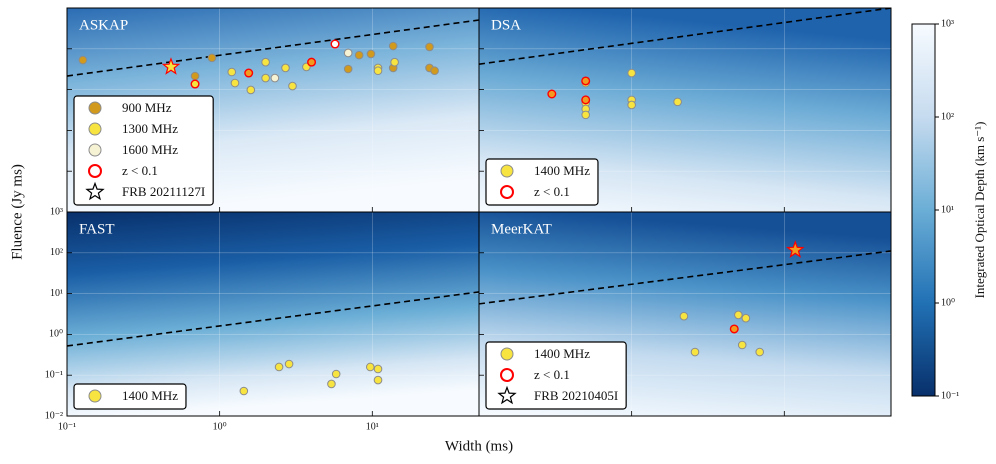  What do you see at coordinates (56, 293) in the screenshot?
I see `y-tick-label: 10¹` at bounding box center [56, 293].